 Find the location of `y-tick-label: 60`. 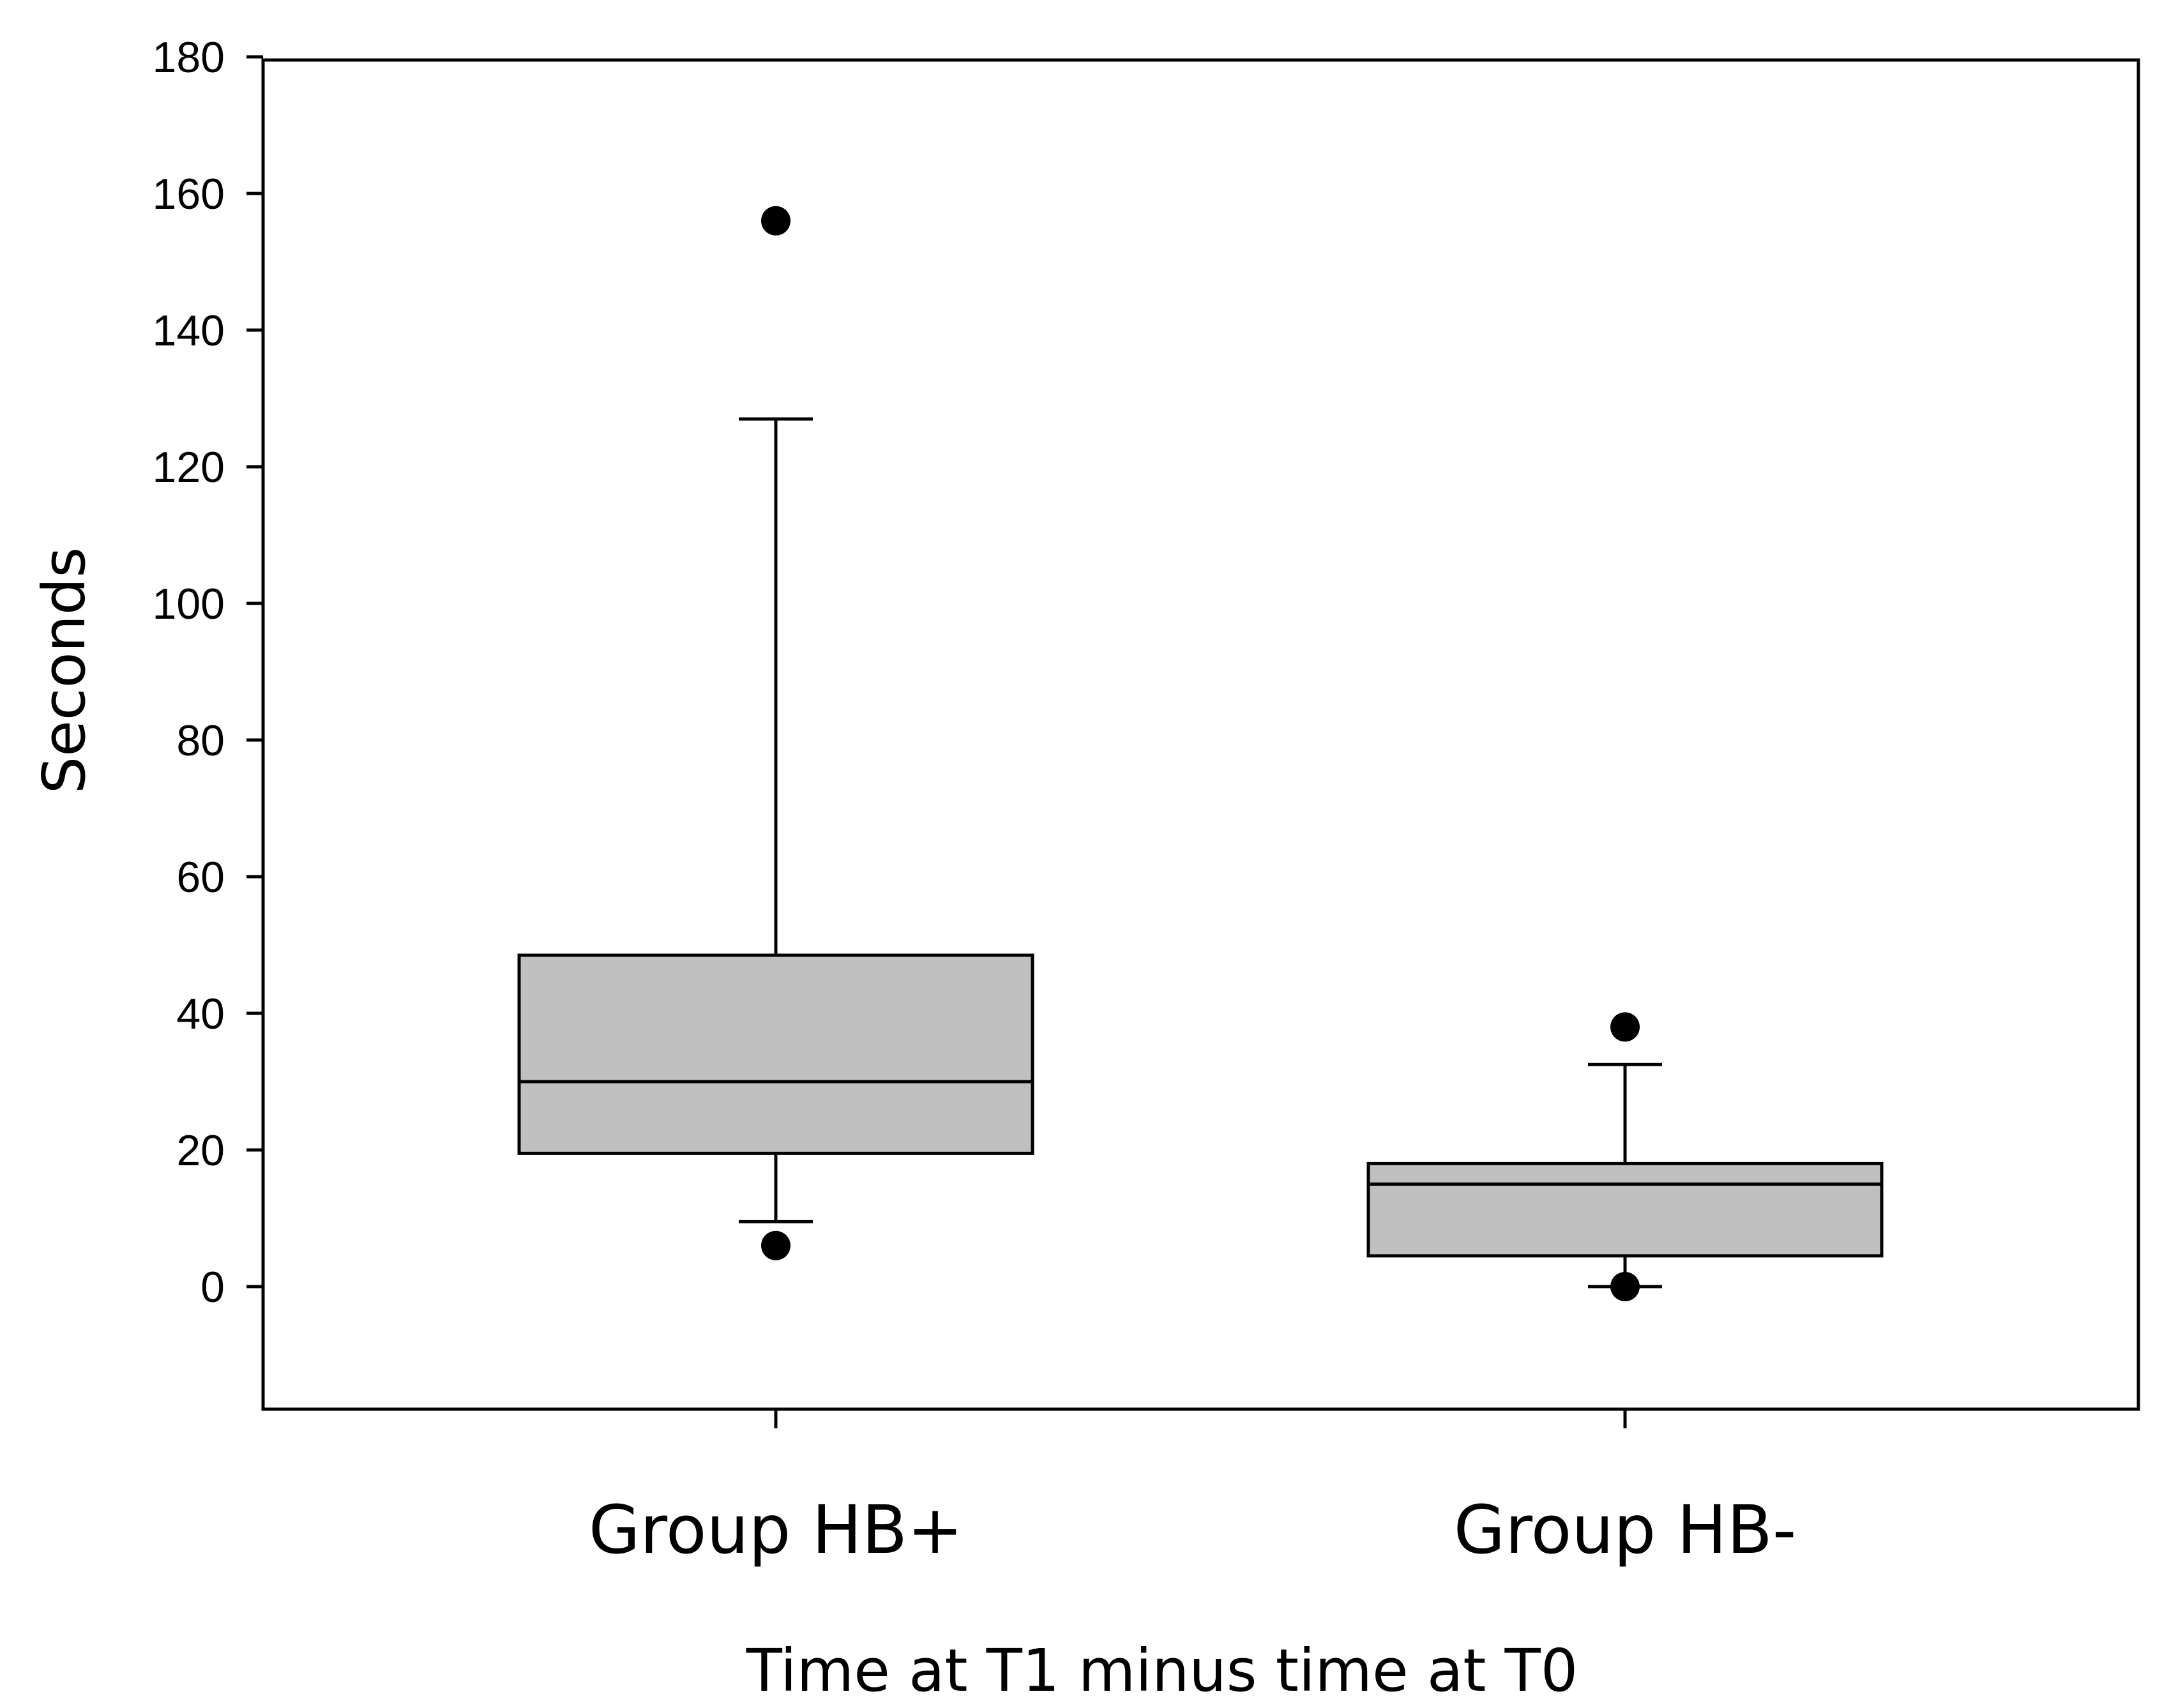

y-tick-label: 60 is located at coordinates (200, 877).